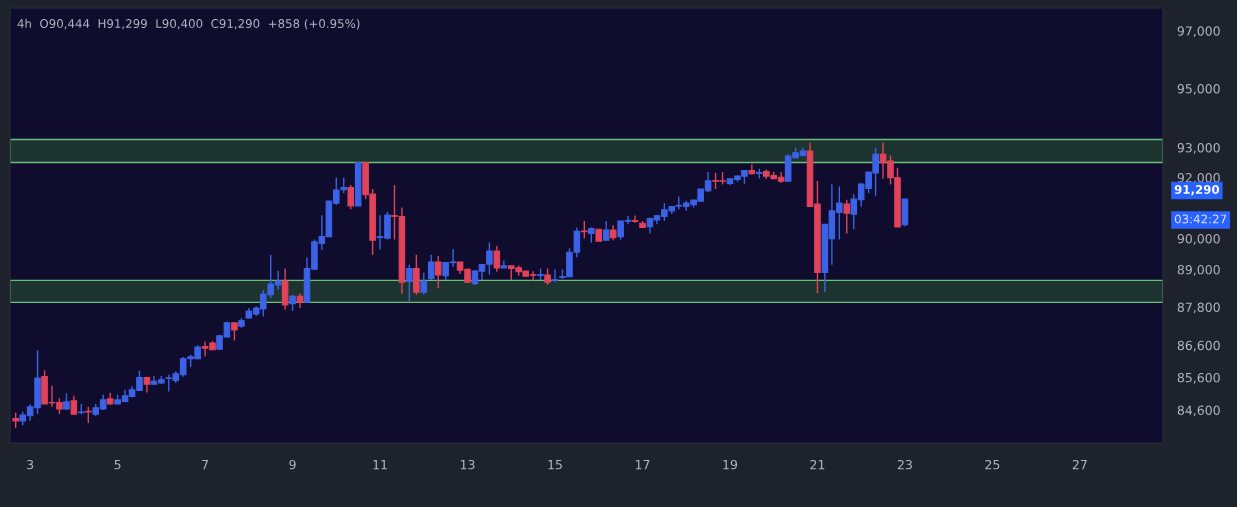 Image resolution: width=1237 pixels, height=507 pixels. What do you see at coordinates (1198, 378) in the screenshot?
I see `y-tick-label: 85,600` at bounding box center [1198, 378].